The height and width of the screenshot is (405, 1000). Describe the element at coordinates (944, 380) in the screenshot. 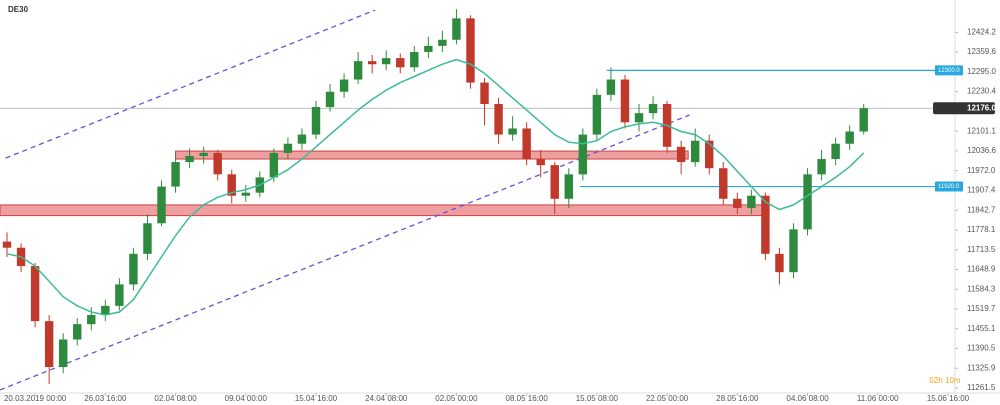

I see `timer: 02h 10m` at that location.